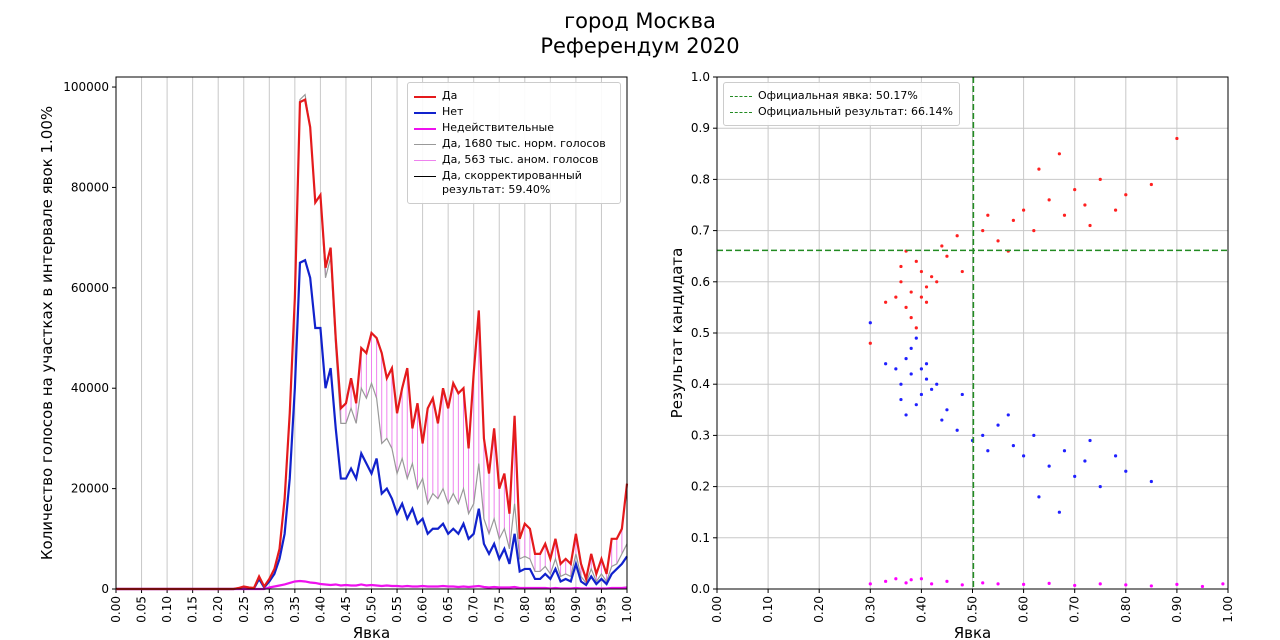  What do you see at coordinates (244, 609) in the screenshot?
I see `x-tick-label: 0.25` at bounding box center [244, 609].